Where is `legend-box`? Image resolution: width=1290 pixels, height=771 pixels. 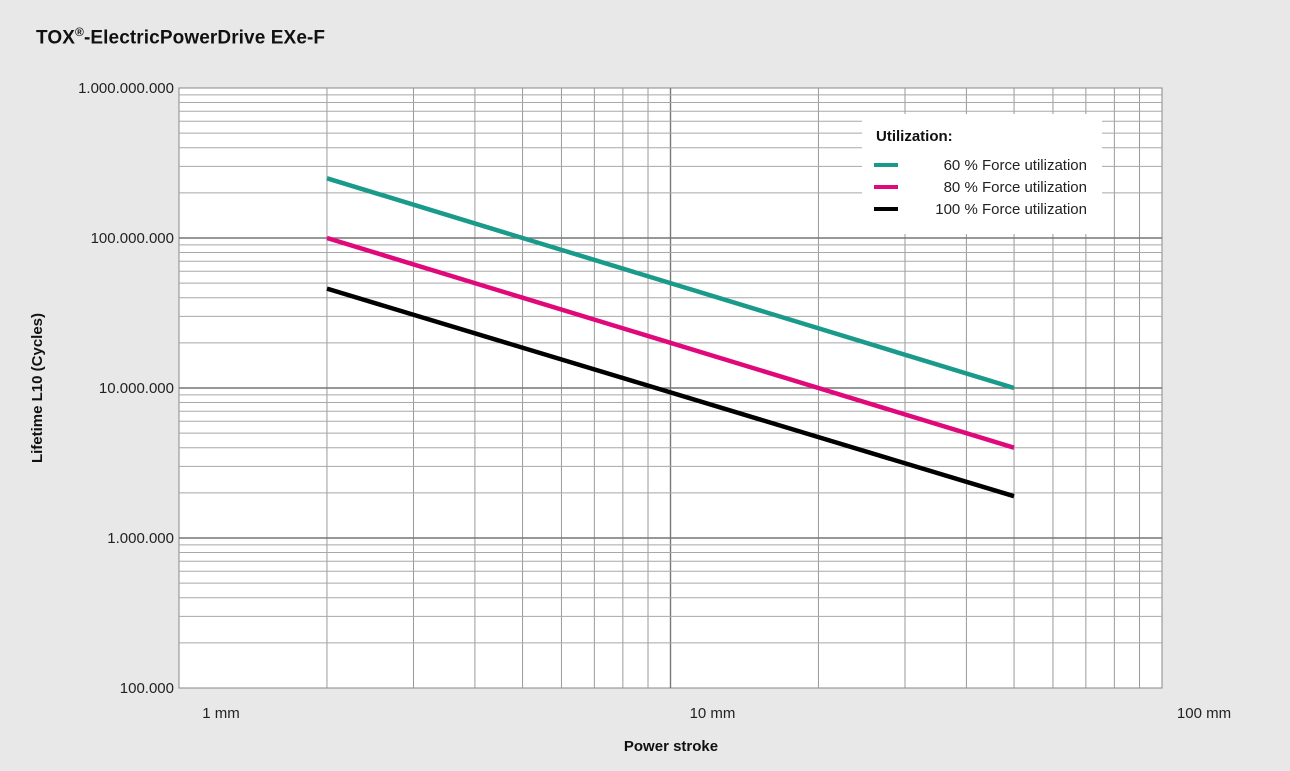 legend-box is located at coordinates (982, 174).